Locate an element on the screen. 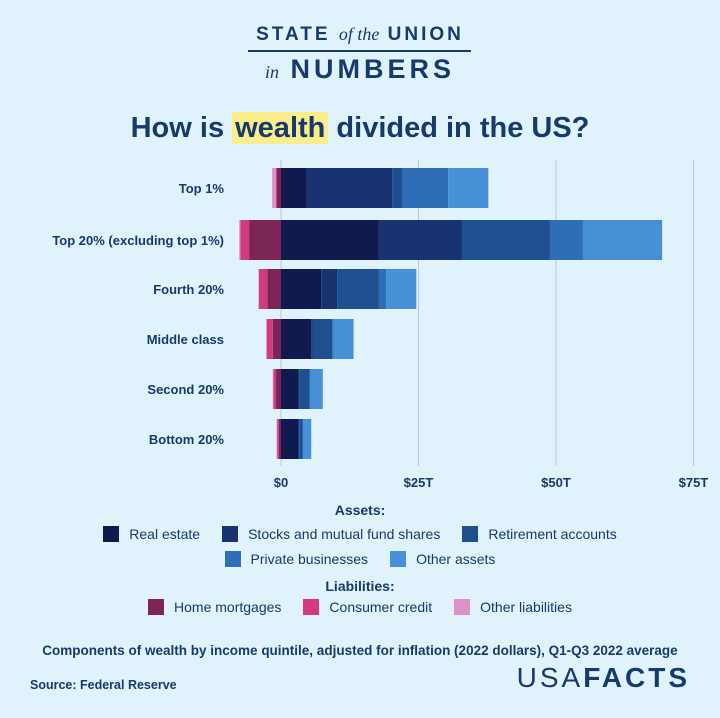  legend-label: Private businesses is located at coordinates (309, 559).